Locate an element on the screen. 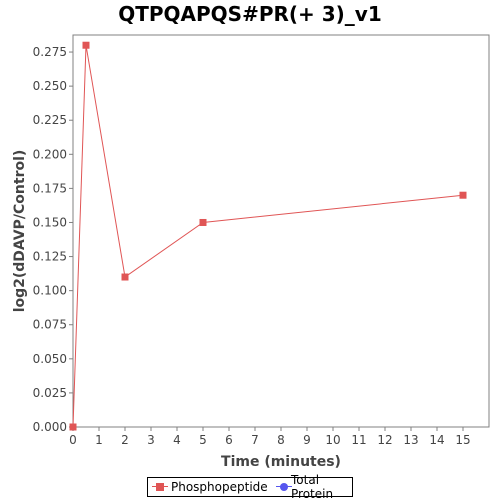 The width and height of the screenshot is (500, 501). x-axis-ticks: 0 1 2 3 4 5 6 7 8 9 10 11 12 13 14 15 is located at coordinates (270, 437).